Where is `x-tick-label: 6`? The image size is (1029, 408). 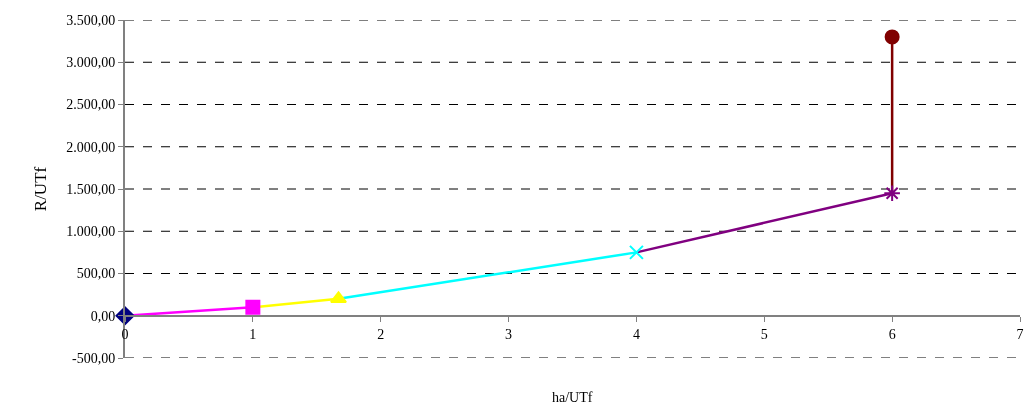 x-tick-label: 6 is located at coordinates (892, 334).